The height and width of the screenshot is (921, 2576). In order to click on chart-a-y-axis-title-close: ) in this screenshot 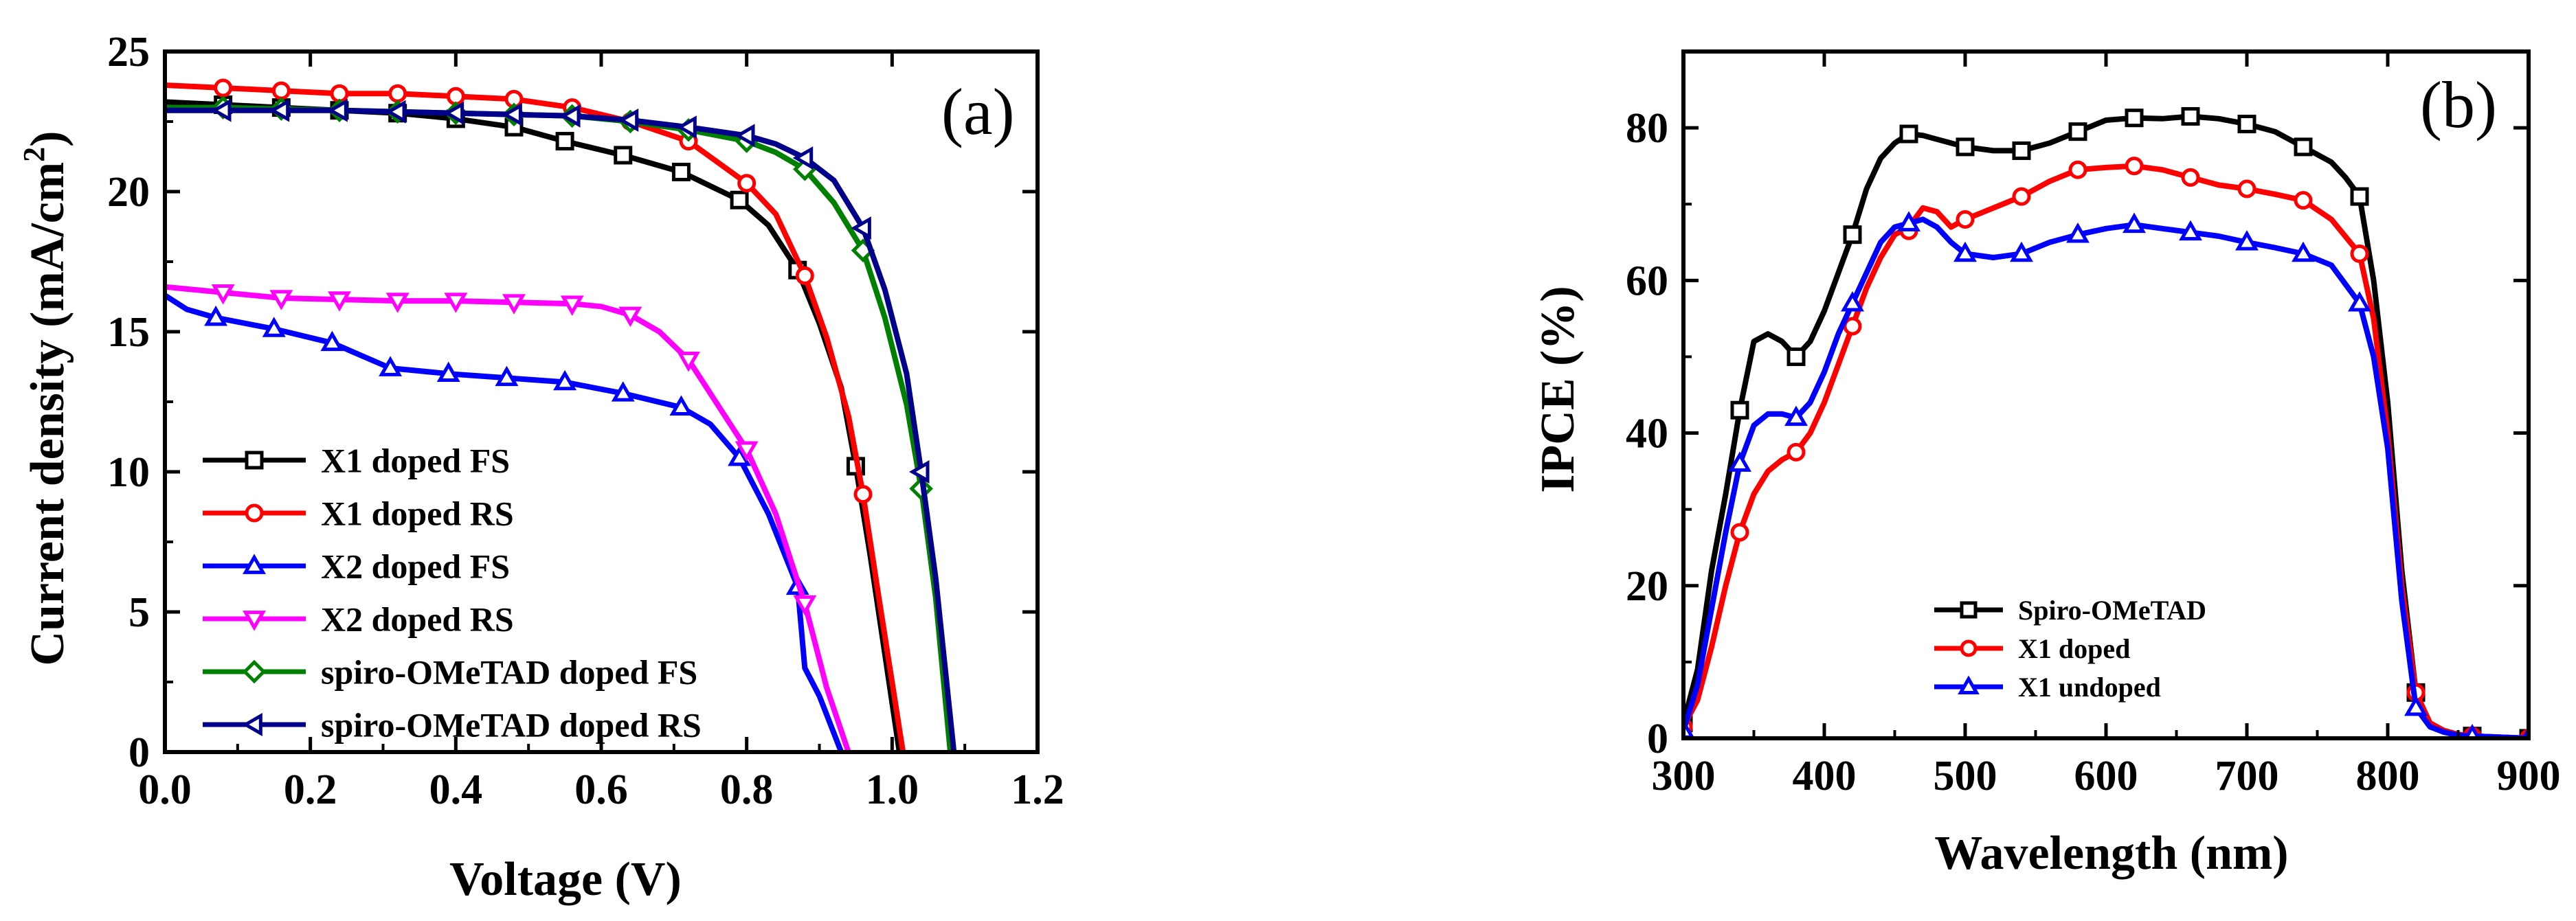, I will do `click(47, 139)`.